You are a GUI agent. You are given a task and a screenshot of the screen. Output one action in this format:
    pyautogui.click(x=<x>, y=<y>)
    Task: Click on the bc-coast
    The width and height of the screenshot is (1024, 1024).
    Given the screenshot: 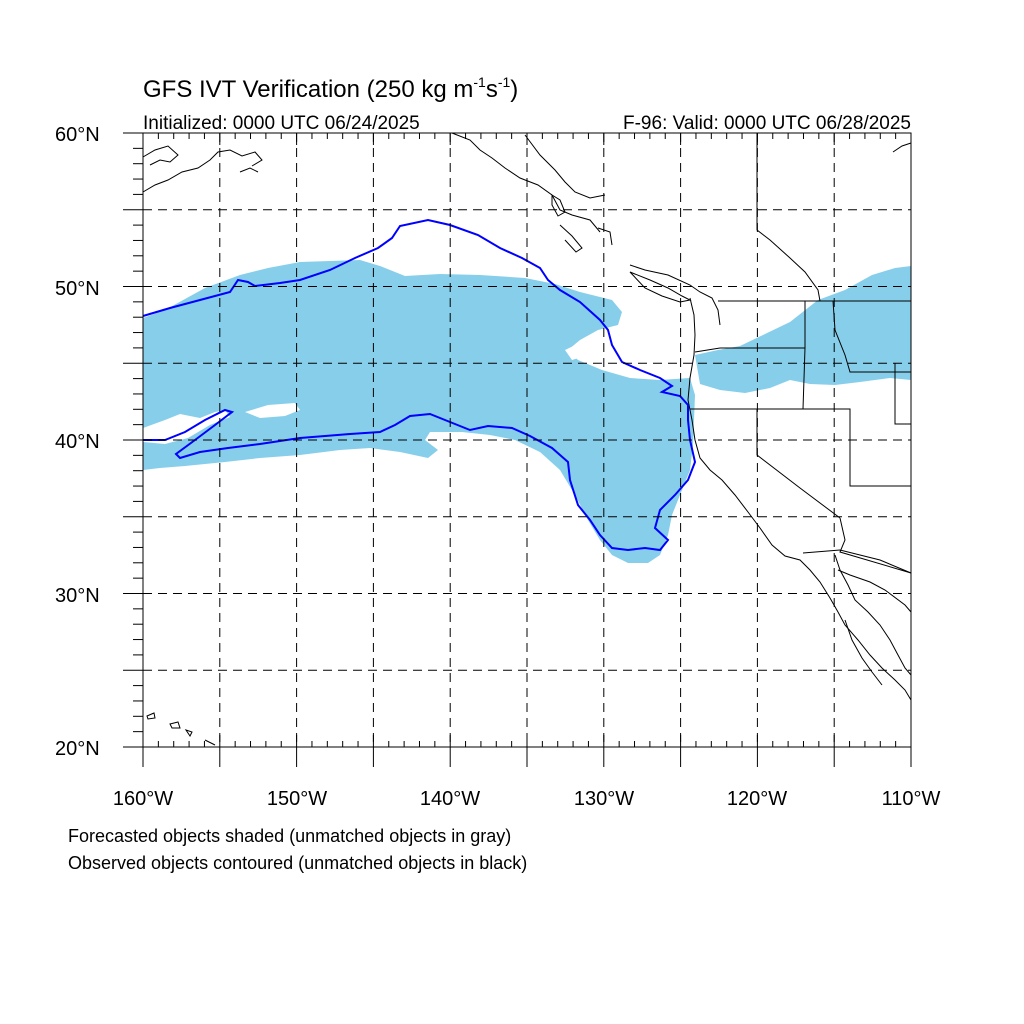 What is the action you would take?
    pyautogui.click(x=622, y=230)
    